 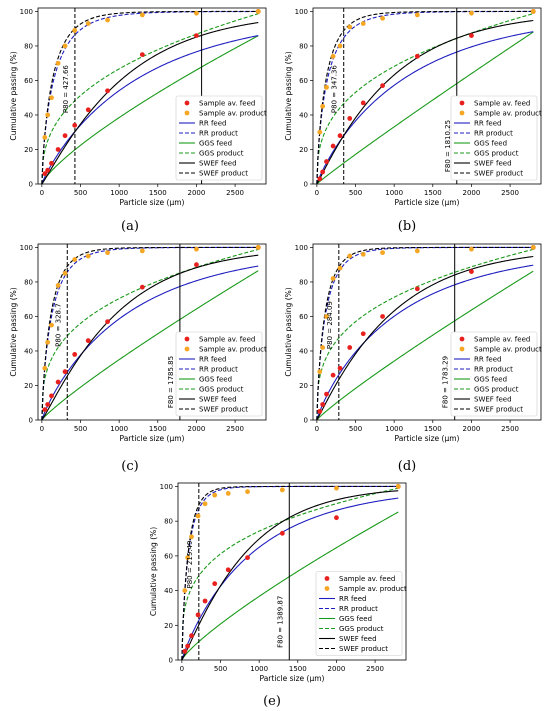 I want to click on rr-feed-line, so click(x=425, y=107).